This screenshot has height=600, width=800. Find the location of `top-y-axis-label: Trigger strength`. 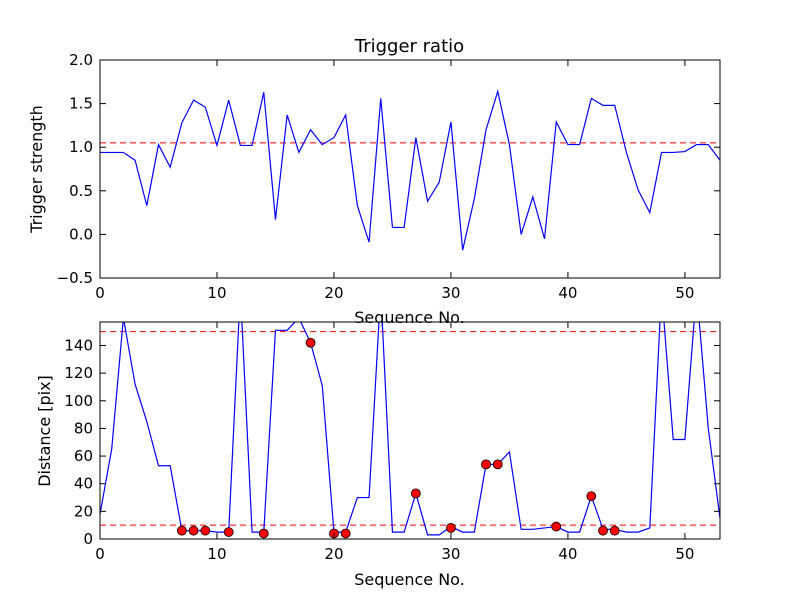

top-y-axis-label: Trigger strength is located at coordinates (36, 169).